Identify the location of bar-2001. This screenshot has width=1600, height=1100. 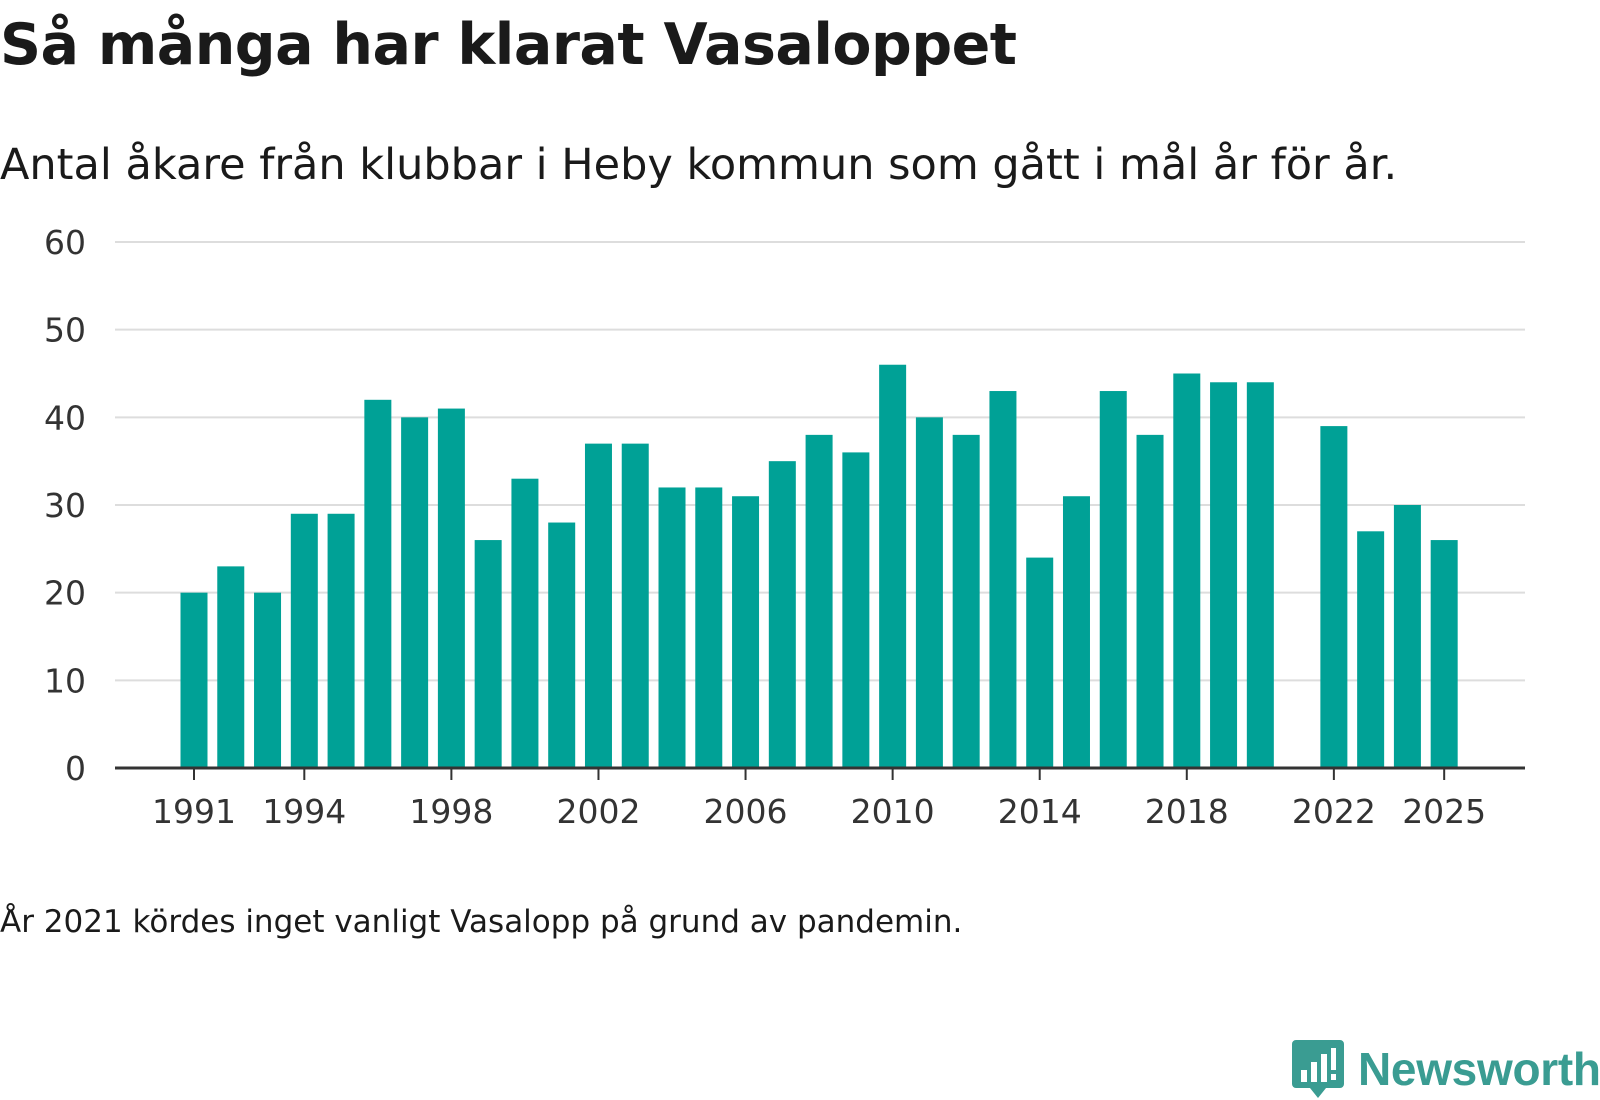
(562, 645).